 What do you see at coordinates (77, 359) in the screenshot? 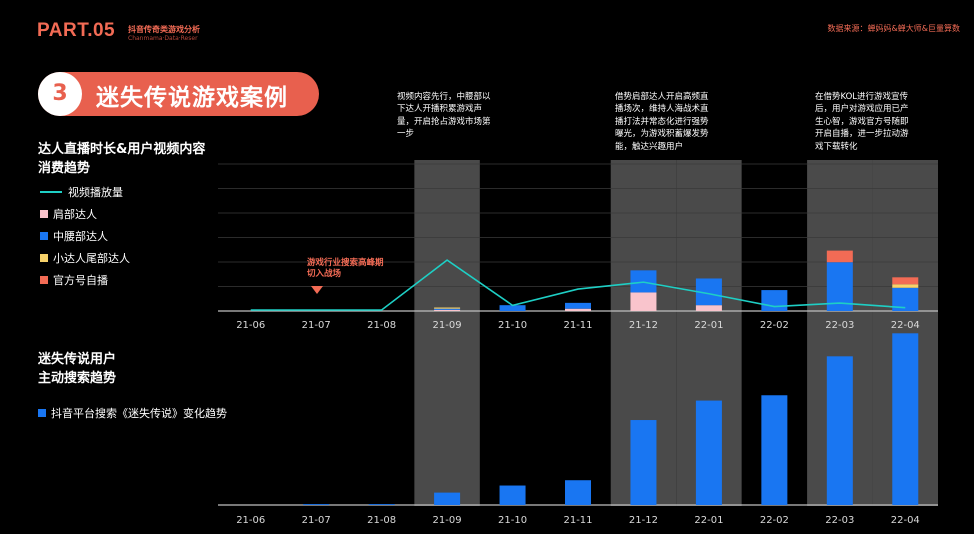
I see `chart2-title-line1: 迷失传说用户` at bounding box center [77, 359].